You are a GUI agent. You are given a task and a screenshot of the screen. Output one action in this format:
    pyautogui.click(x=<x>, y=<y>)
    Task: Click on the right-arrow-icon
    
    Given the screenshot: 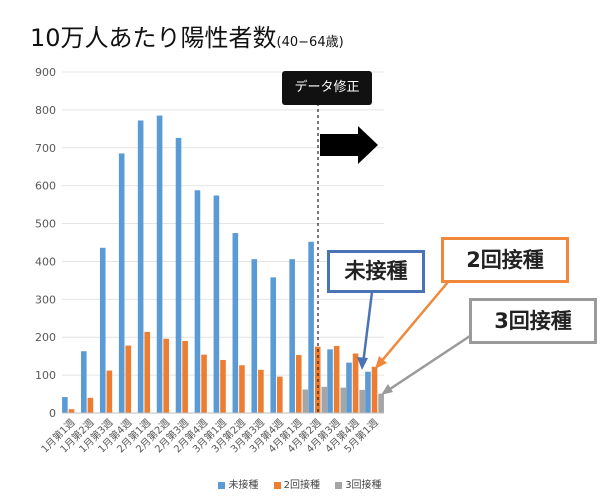 What is the action you would take?
    pyautogui.click(x=349, y=145)
    